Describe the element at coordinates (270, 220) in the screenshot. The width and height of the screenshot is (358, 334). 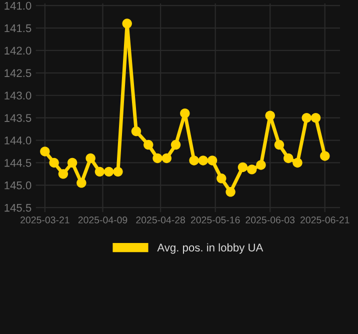
I see `x-tick-label: 2025-06-03` at that location.